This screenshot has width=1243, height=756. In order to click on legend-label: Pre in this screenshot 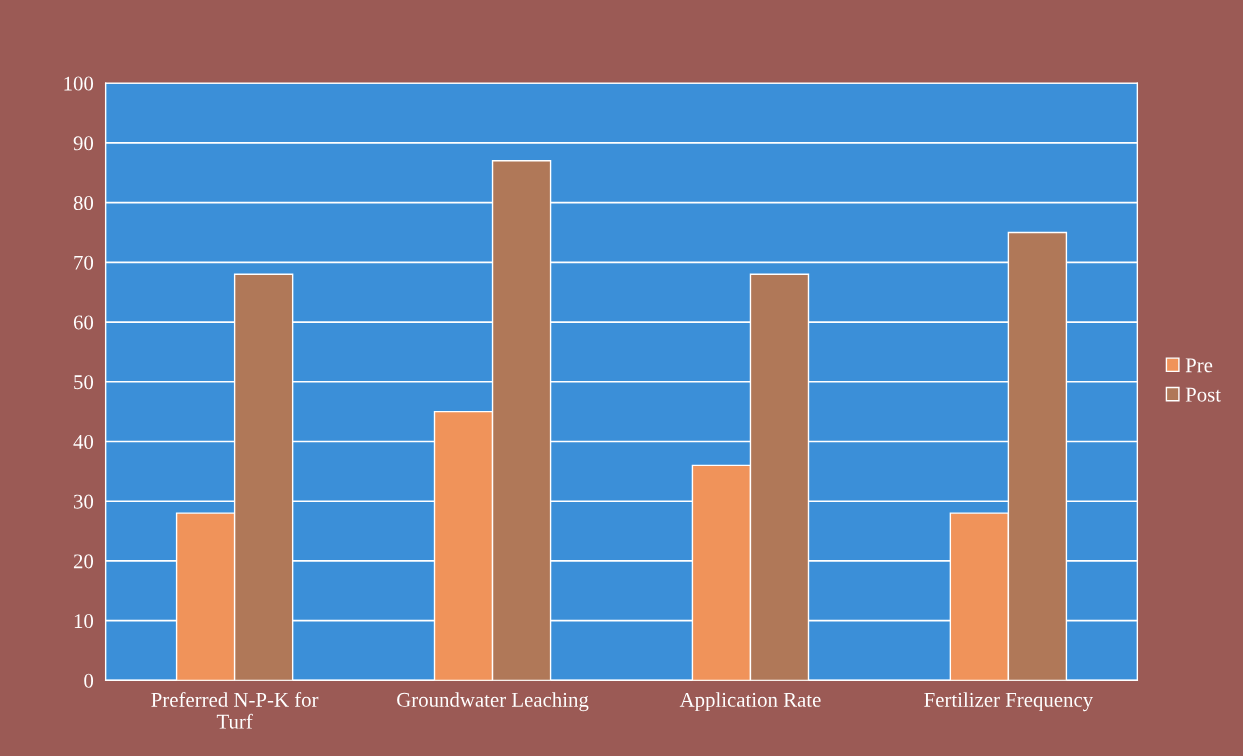, I will do `click(1199, 365)`.